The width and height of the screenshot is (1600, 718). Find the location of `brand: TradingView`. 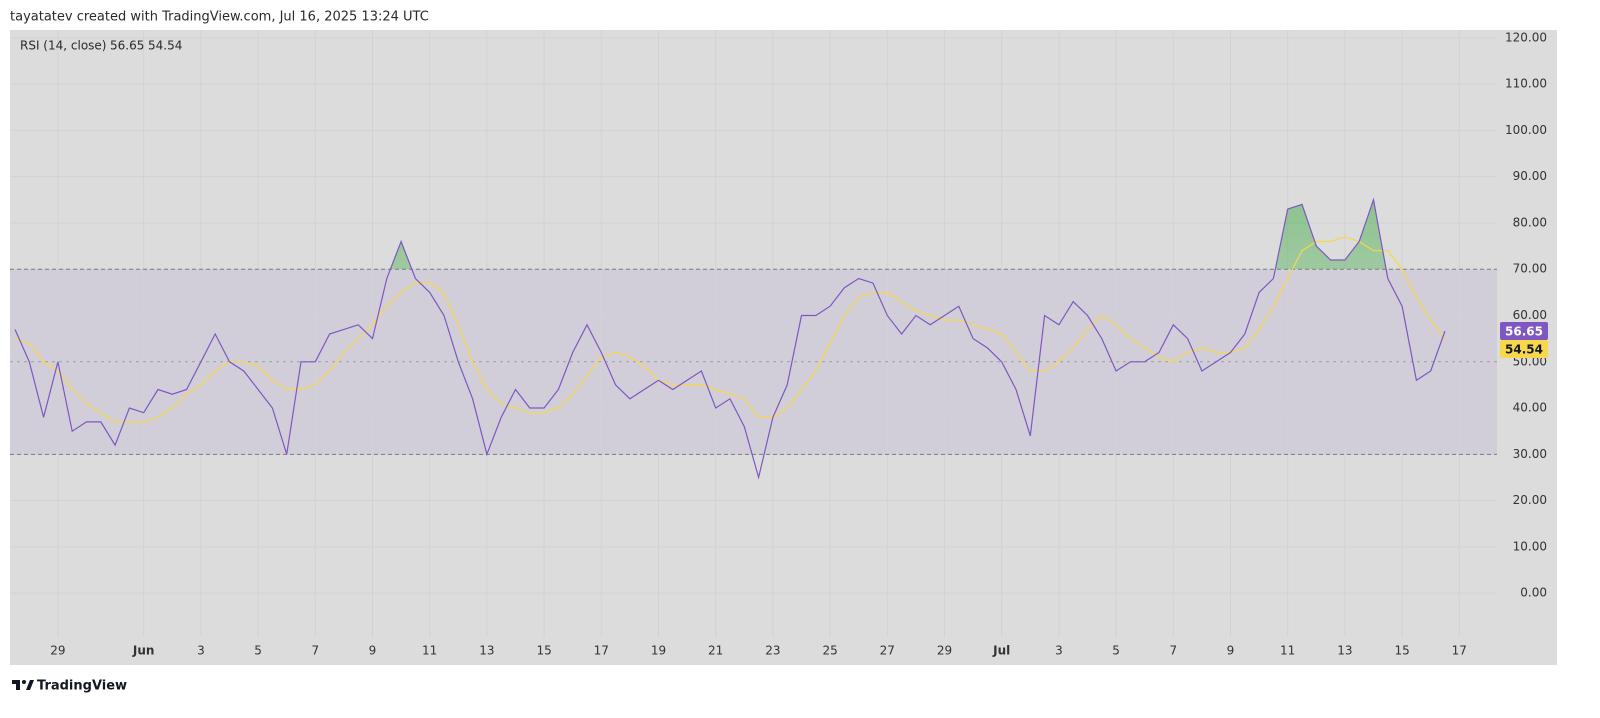

brand: TradingView is located at coordinates (82, 686).